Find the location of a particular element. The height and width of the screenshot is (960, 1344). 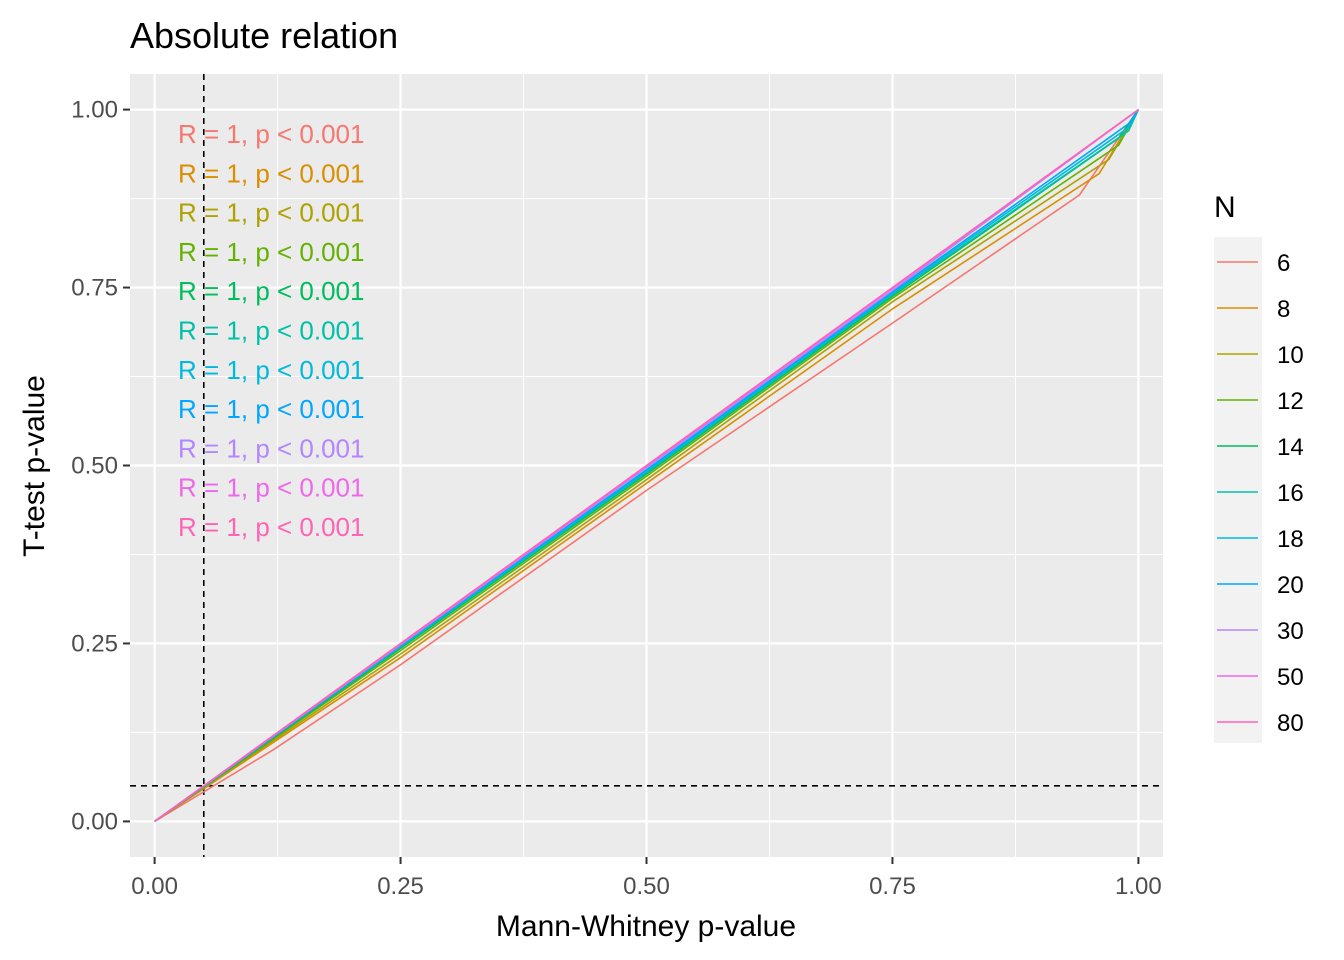

annotation-10: R = 1, p < 0.001 is located at coordinates (271, 527).